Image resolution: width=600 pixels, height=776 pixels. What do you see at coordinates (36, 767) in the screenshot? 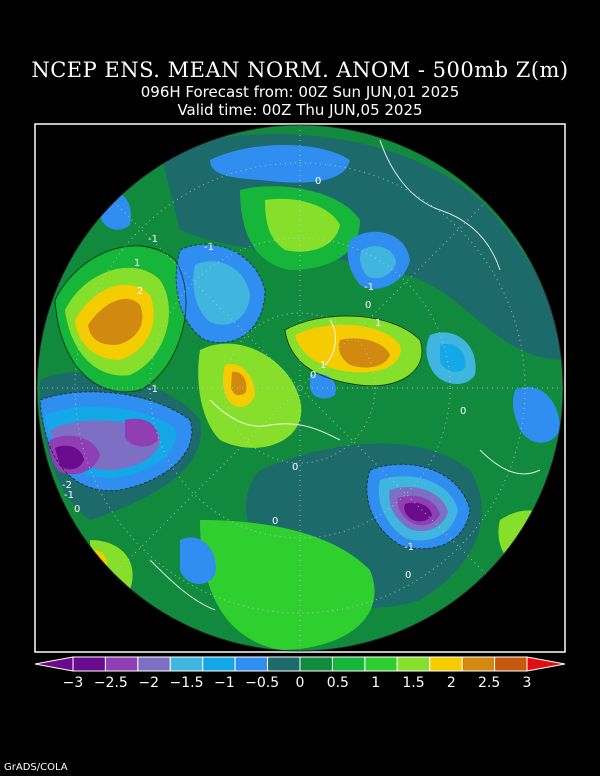
I see `credit-text: GrADS/COLA` at bounding box center [36, 767].